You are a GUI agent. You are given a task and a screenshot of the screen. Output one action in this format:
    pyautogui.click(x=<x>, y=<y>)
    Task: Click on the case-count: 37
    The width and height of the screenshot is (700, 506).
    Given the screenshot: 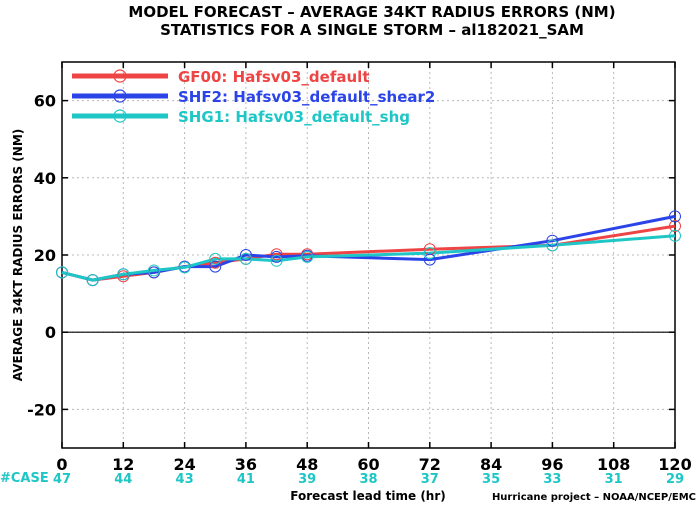 What is the action you would take?
    pyautogui.click(x=430, y=479)
    